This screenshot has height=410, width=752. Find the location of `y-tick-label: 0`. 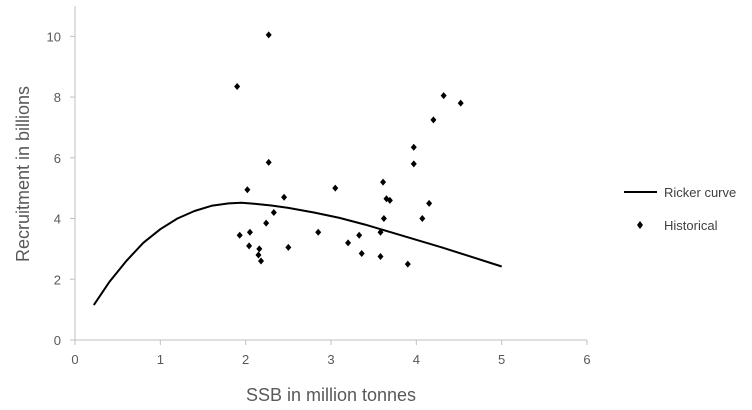

y-tick-label: 0 is located at coordinates (57, 340).